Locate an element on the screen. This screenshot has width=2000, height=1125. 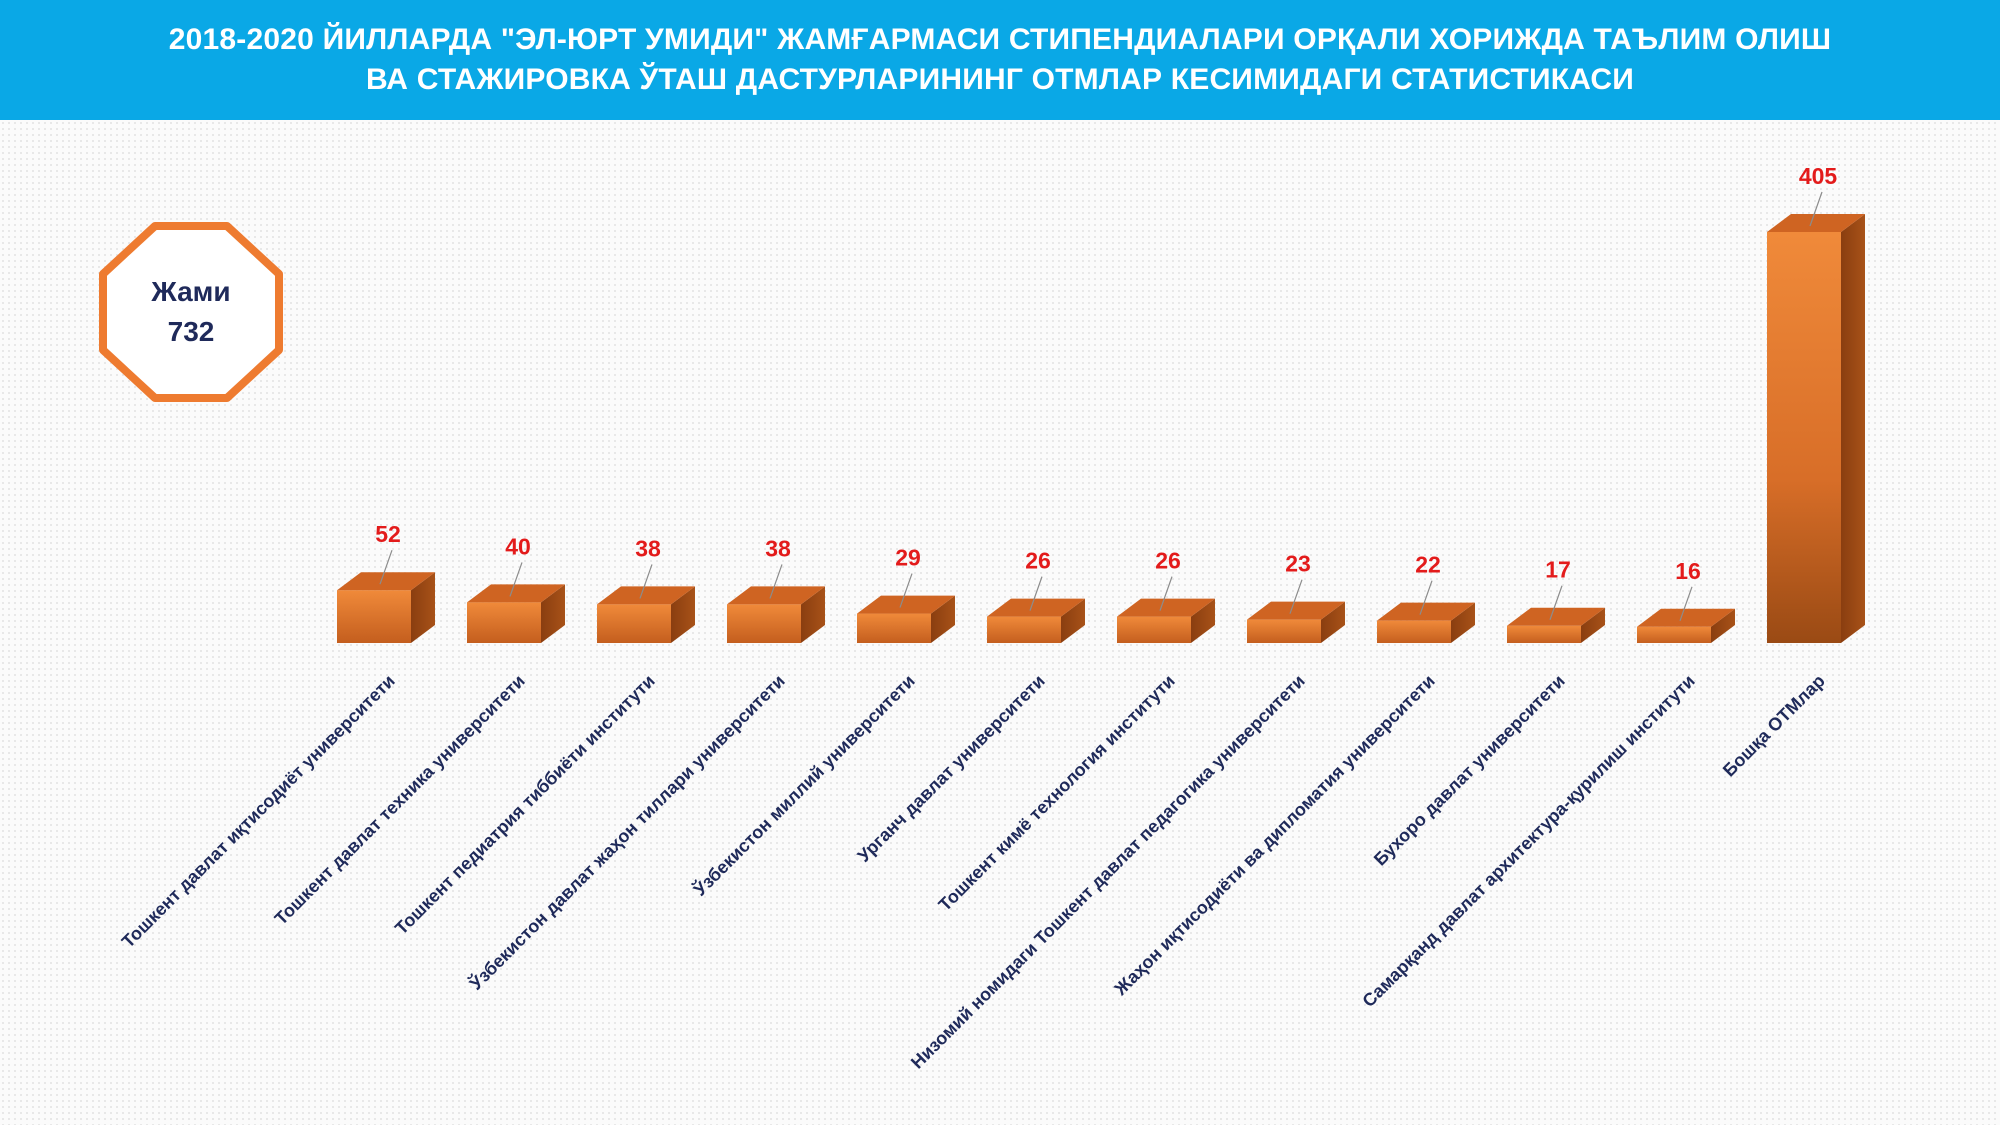
category-label: Тошкент кимё технология институти is located at coordinates (1057, 793).